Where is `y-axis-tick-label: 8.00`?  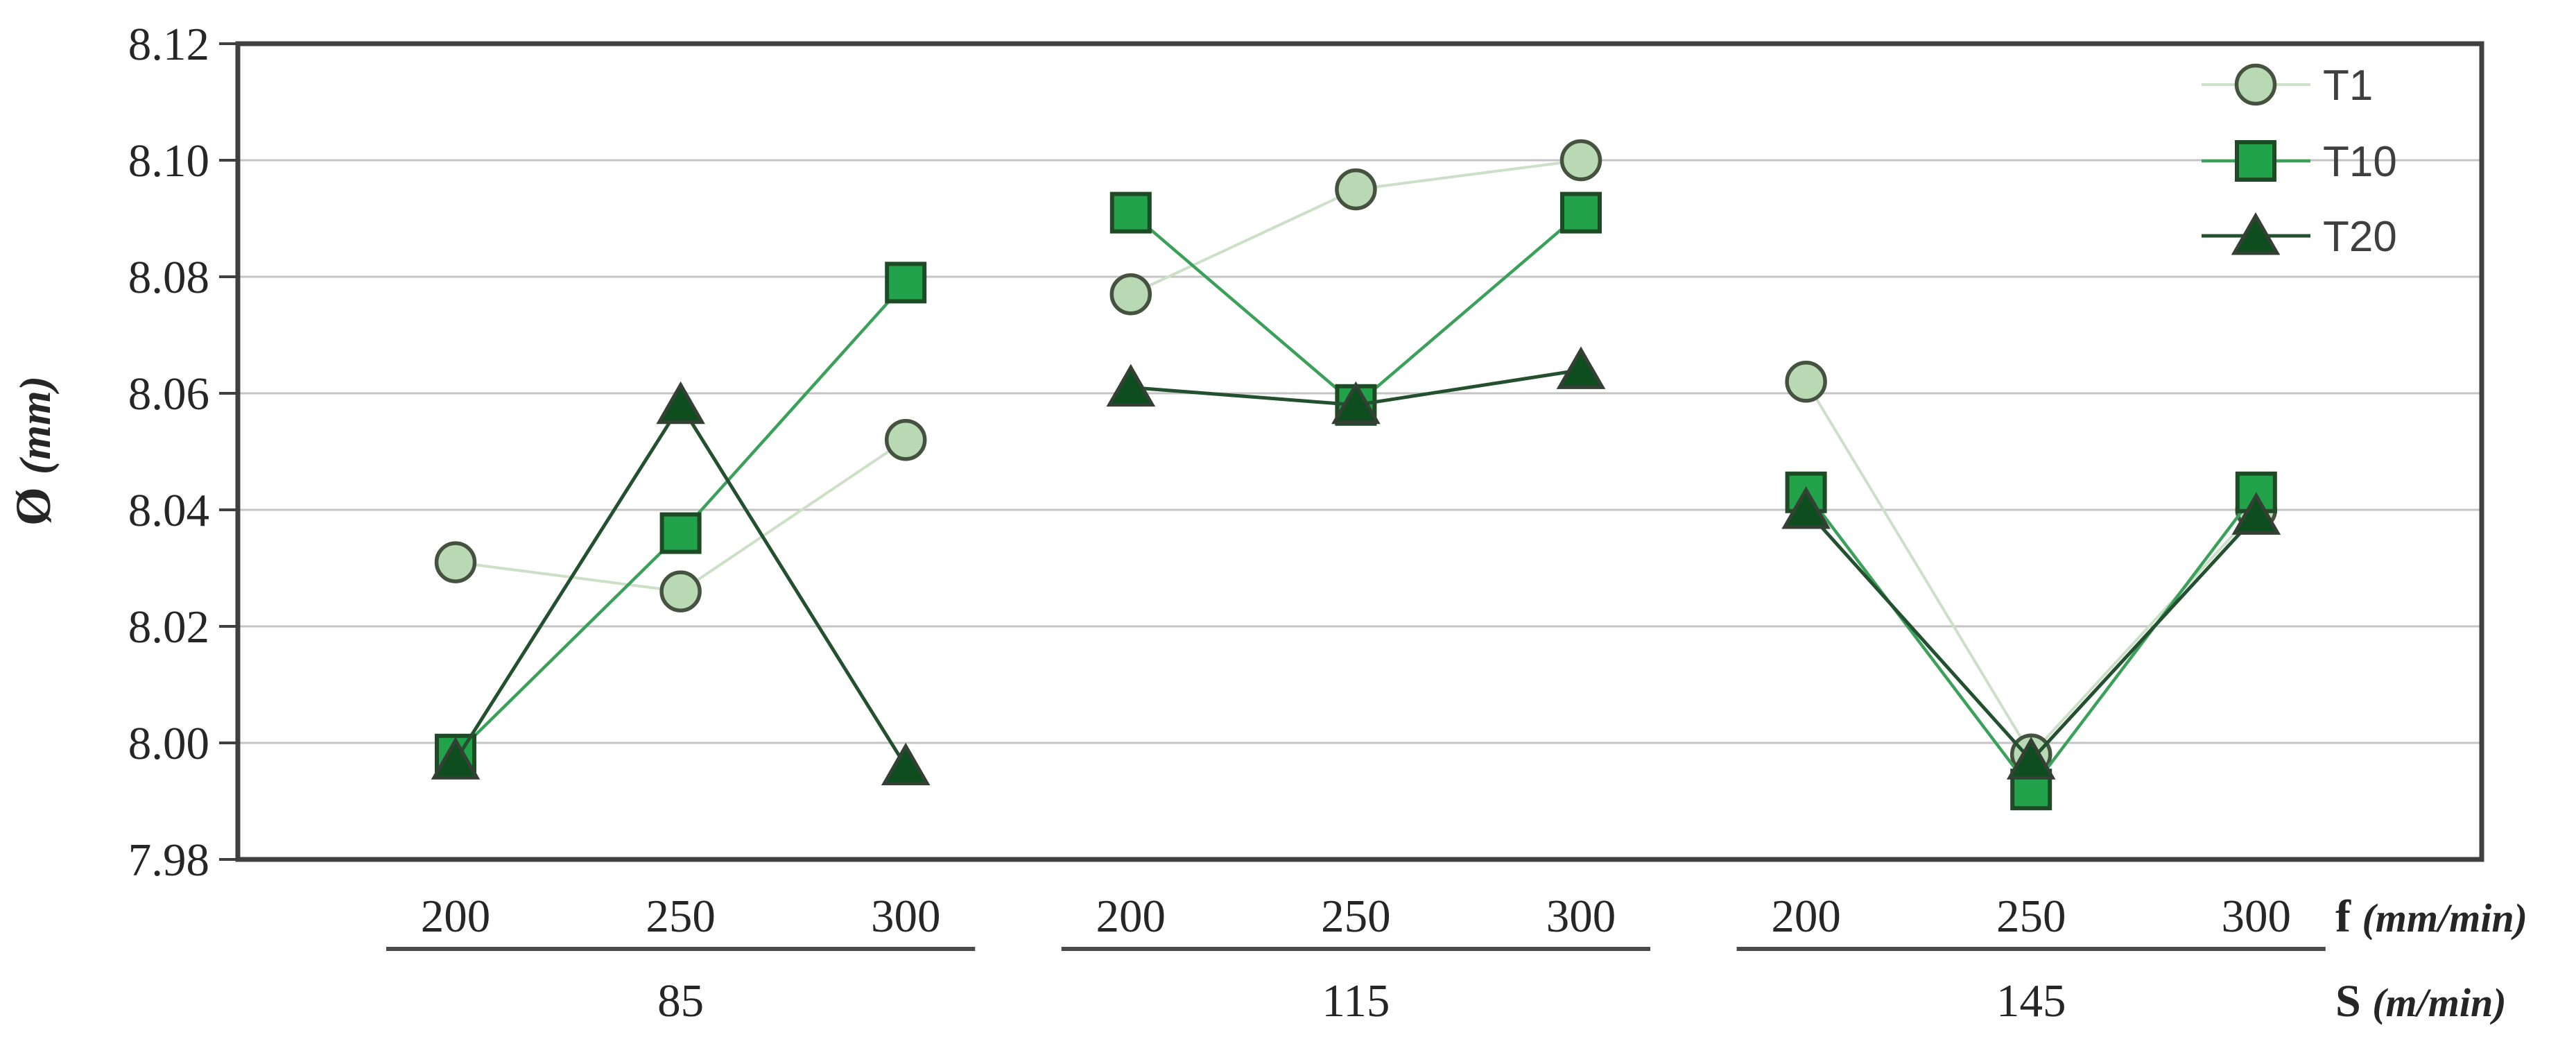 y-axis-tick-label: 8.00 is located at coordinates (168, 743).